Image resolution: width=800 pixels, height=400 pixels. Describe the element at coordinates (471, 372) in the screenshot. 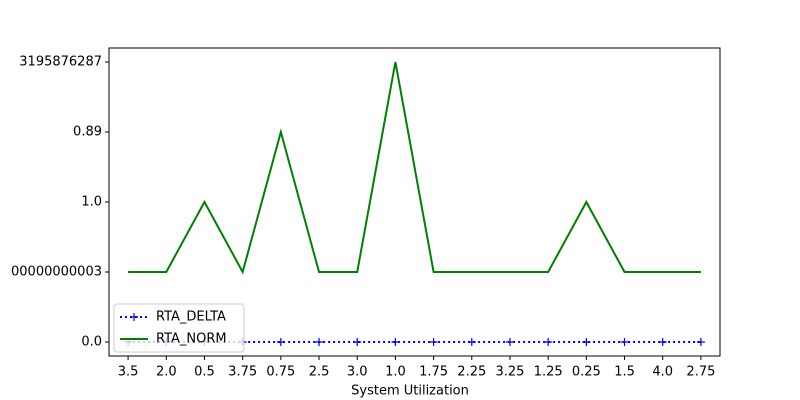

I see `x-tick-label: 2.25` at that location.